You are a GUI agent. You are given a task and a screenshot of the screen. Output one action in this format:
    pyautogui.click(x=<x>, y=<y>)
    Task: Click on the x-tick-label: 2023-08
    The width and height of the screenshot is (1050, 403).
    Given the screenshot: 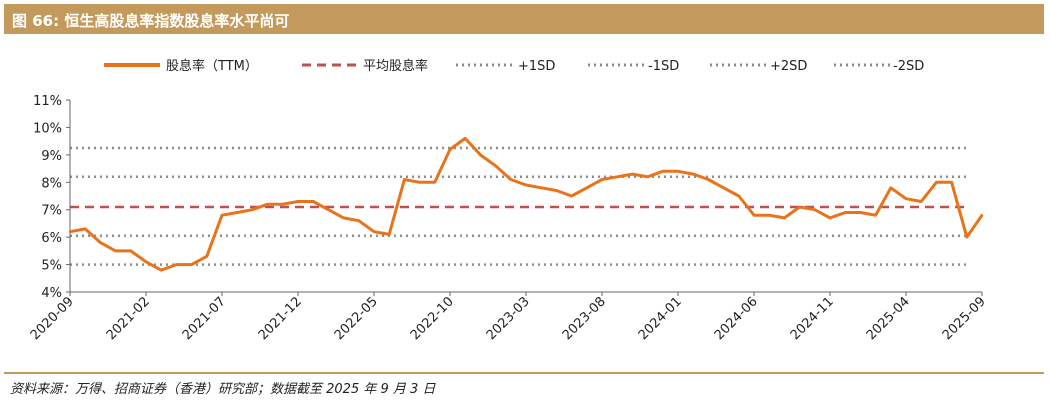 What is the action you would take?
    pyautogui.click(x=584, y=318)
    